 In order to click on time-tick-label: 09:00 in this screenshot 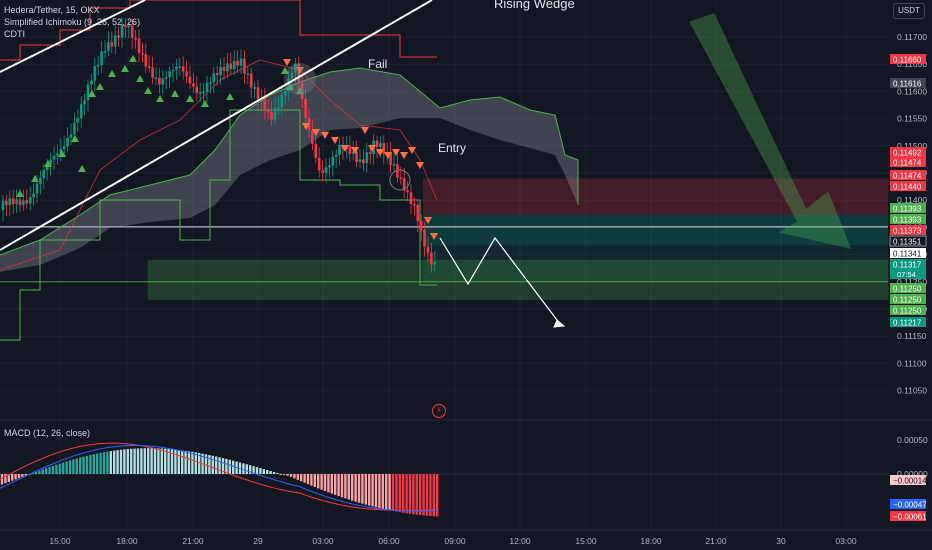, I will do `click(455, 541)`.